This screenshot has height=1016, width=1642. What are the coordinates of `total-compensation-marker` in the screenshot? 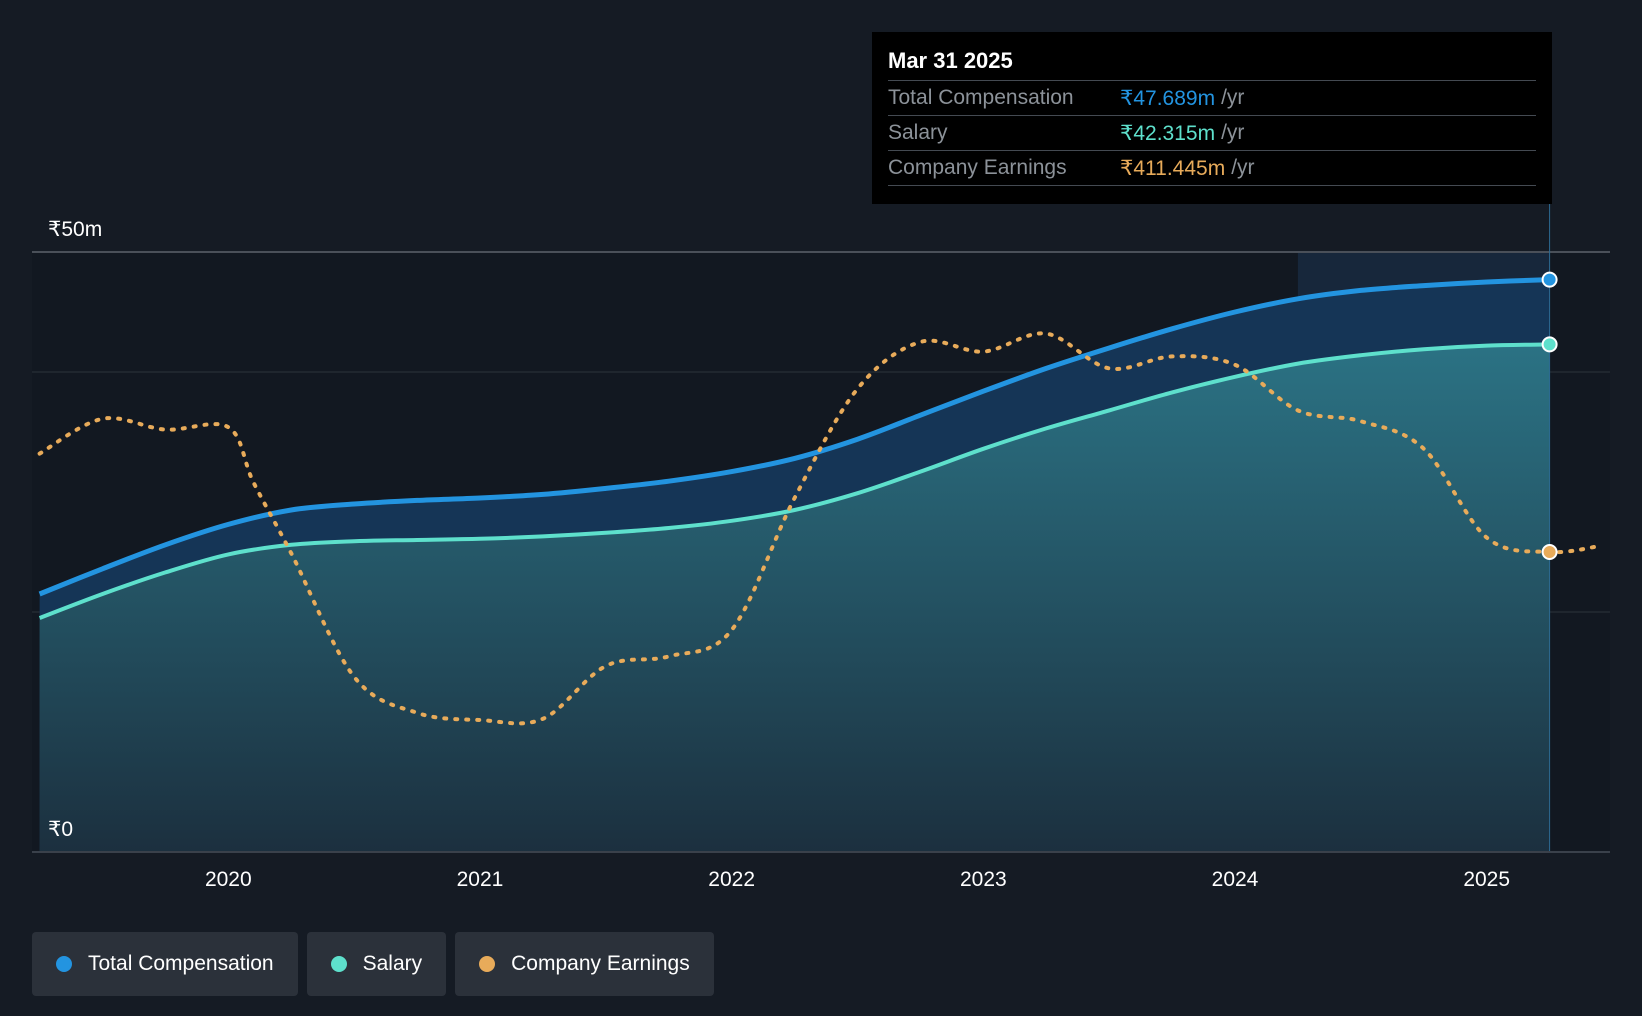 It's located at (1549, 279).